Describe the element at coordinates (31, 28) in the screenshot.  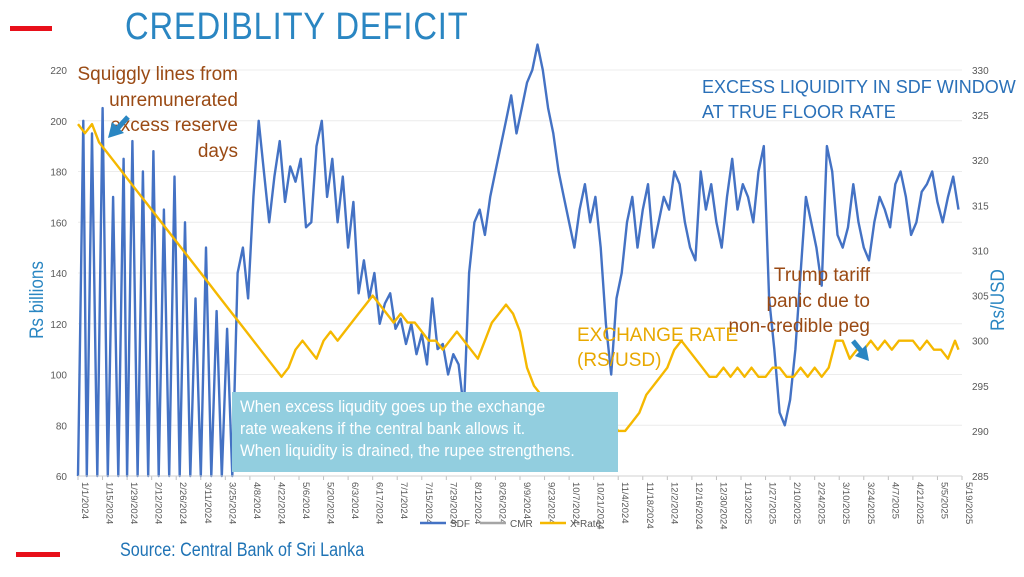
I see `top-accent-bar` at that location.